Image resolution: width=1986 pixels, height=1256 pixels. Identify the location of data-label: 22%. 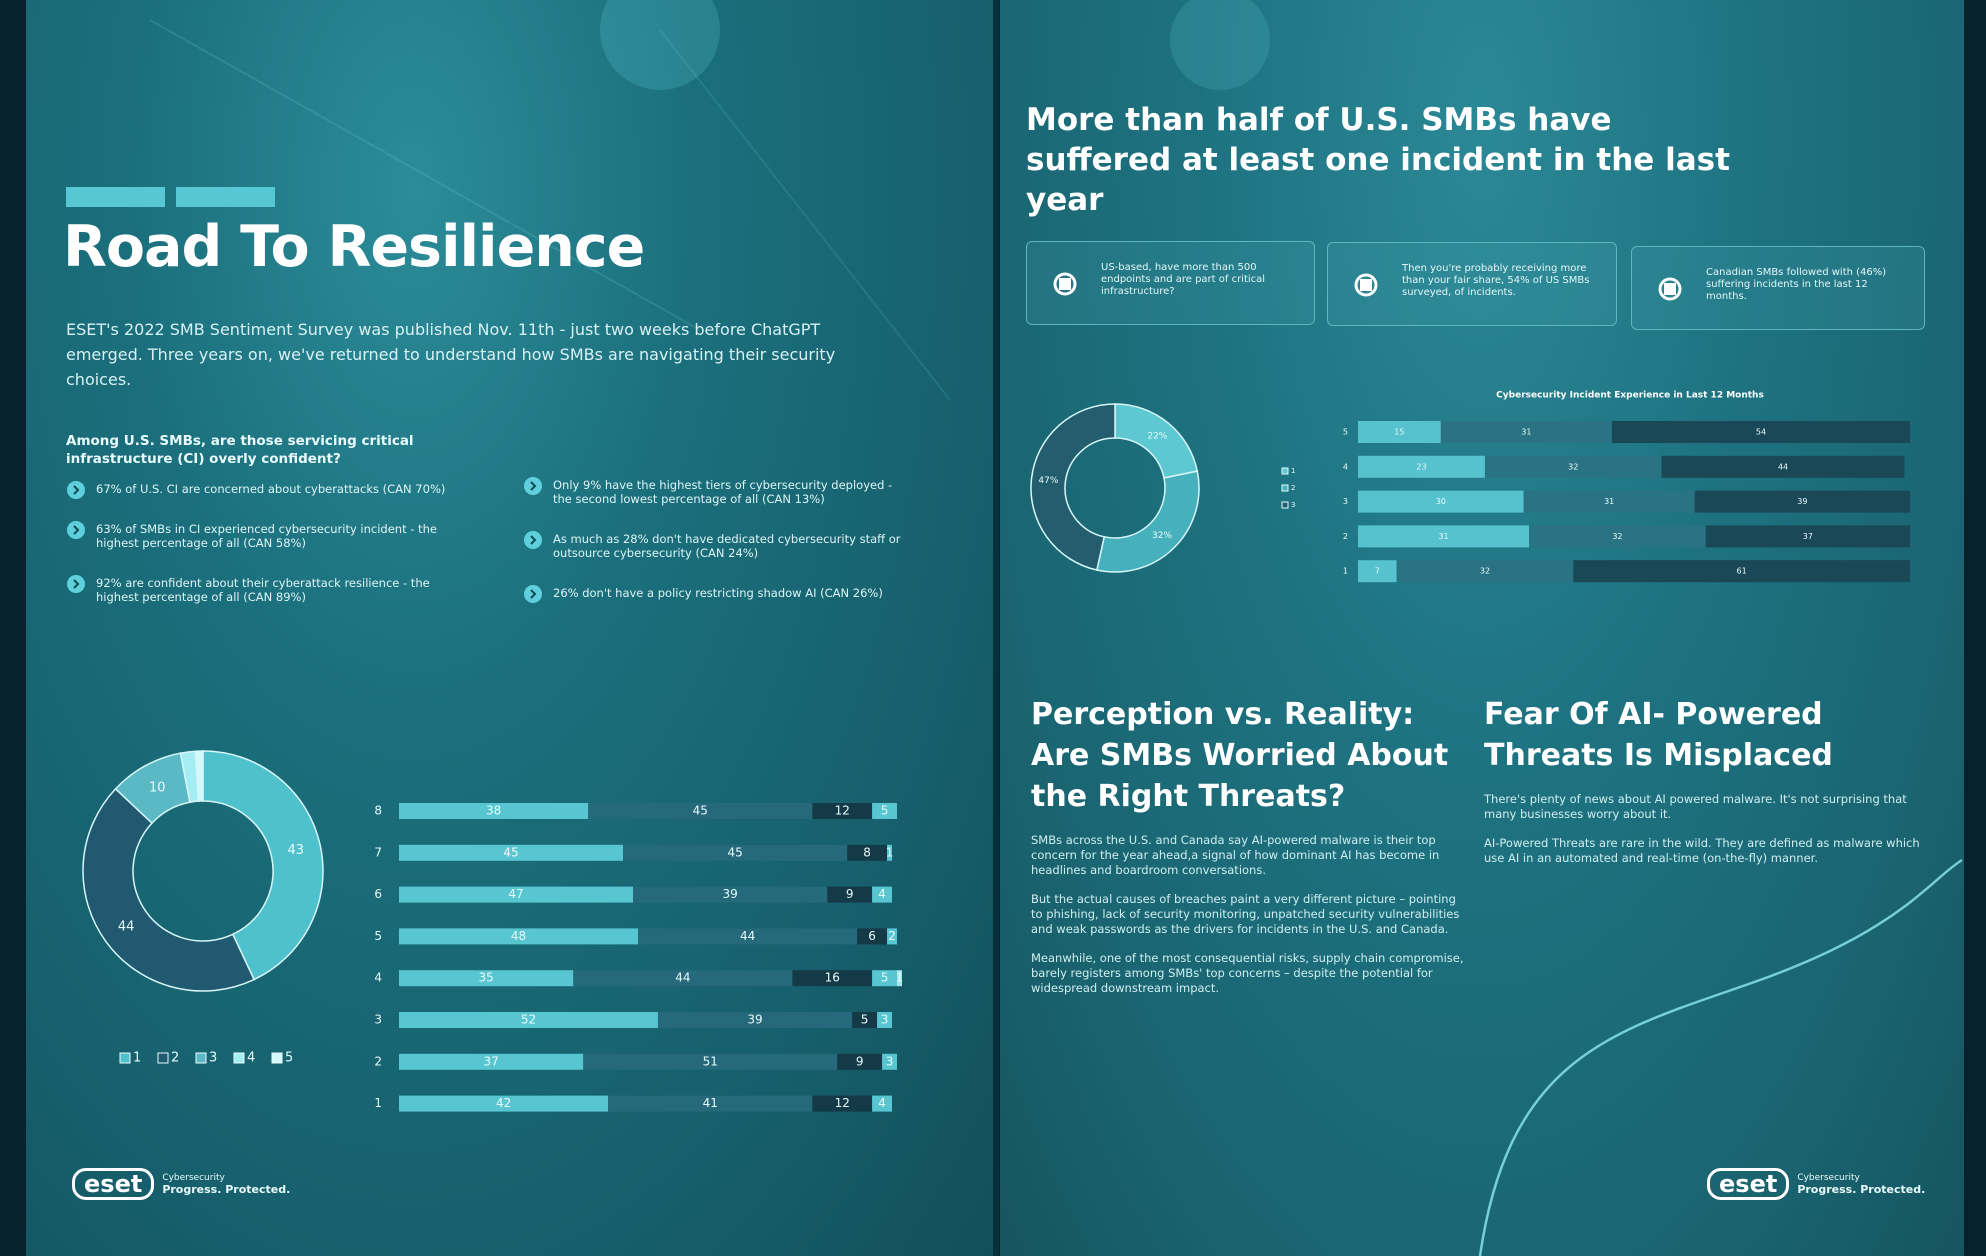
(1157, 437).